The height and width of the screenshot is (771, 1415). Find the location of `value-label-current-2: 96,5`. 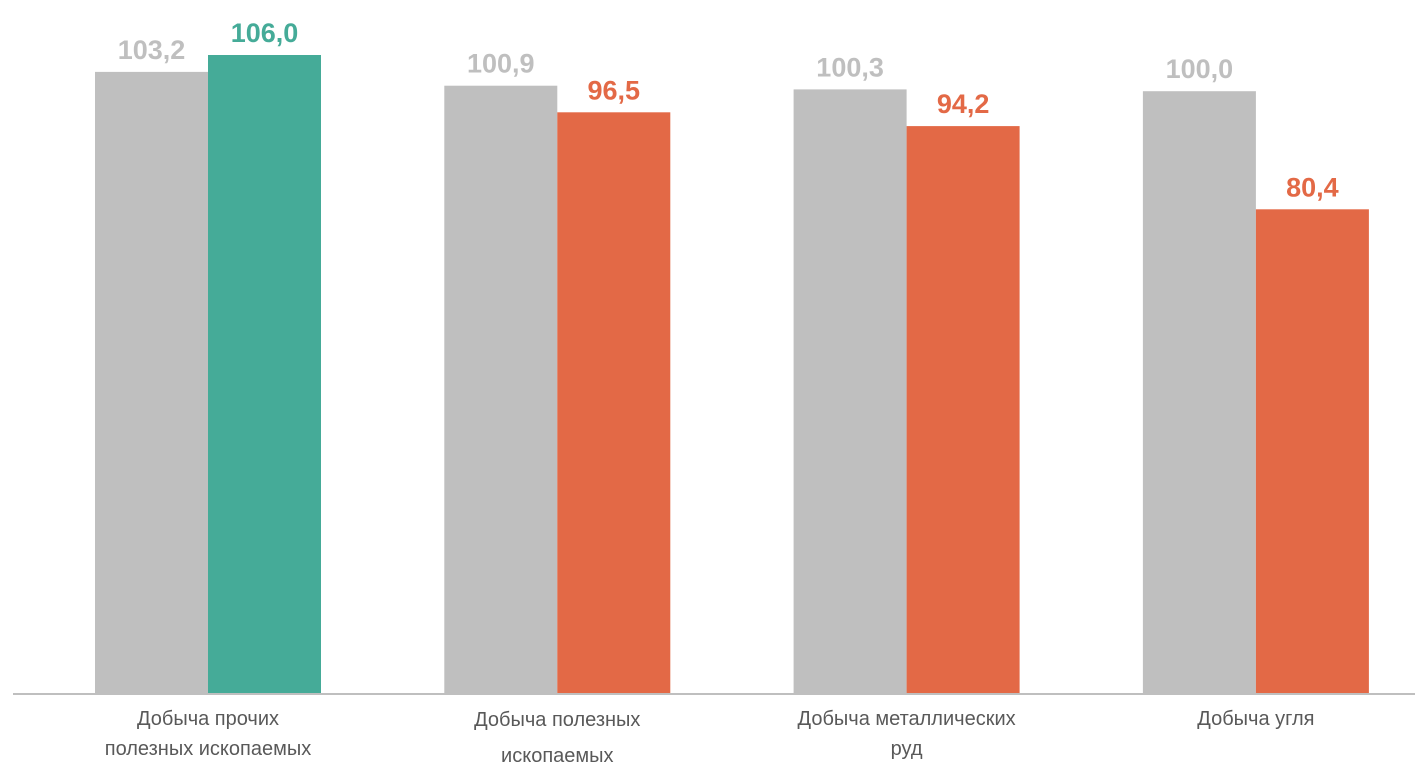

value-label-current-2: 96,5 is located at coordinates (614, 90).